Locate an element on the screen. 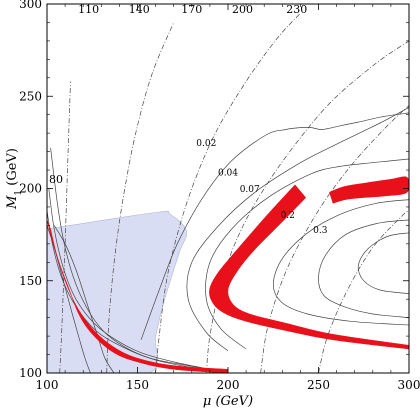 The width and height of the screenshot is (420, 412). x-tick-label-300: 300 is located at coordinates (409, 385).